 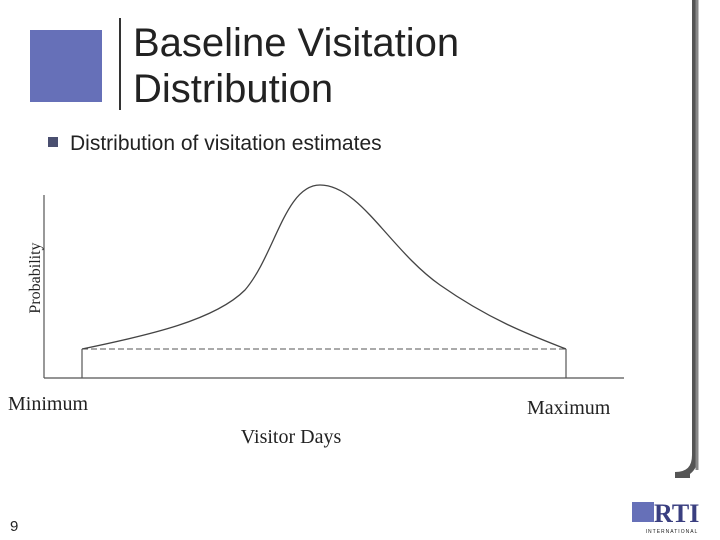 I want to click on title-square, so click(x=66, y=66).